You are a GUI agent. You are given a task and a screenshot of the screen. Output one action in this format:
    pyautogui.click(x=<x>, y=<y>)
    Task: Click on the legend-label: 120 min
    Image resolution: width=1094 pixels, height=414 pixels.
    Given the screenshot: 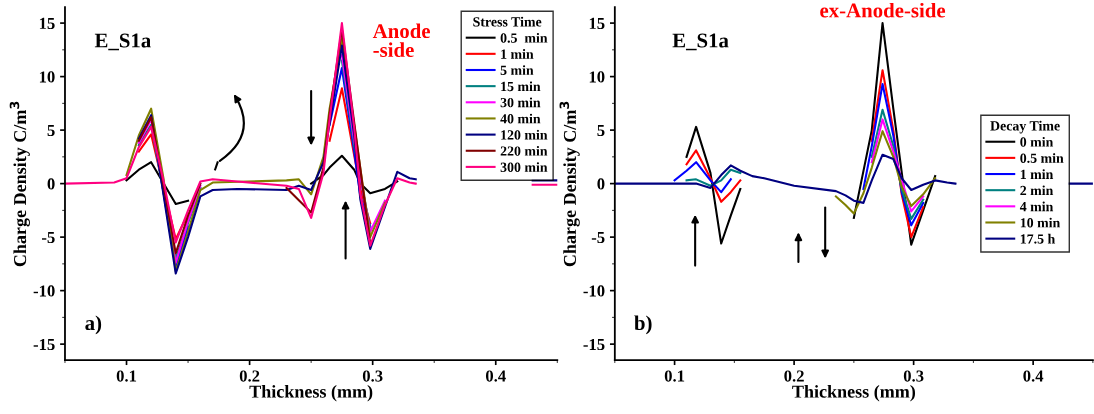 What is the action you would take?
    pyautogui.click(x=524, y=134)
    